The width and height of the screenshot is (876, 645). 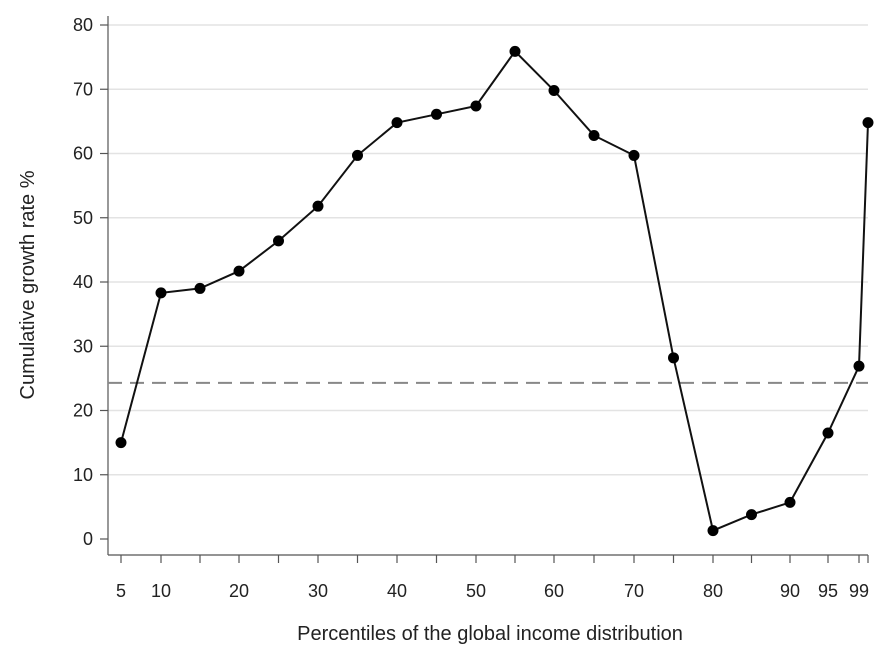 What do you see at coordinates (83, 282) in the screenshot?
I see `y-tick-label: 40` at bounding box center [83, 282].